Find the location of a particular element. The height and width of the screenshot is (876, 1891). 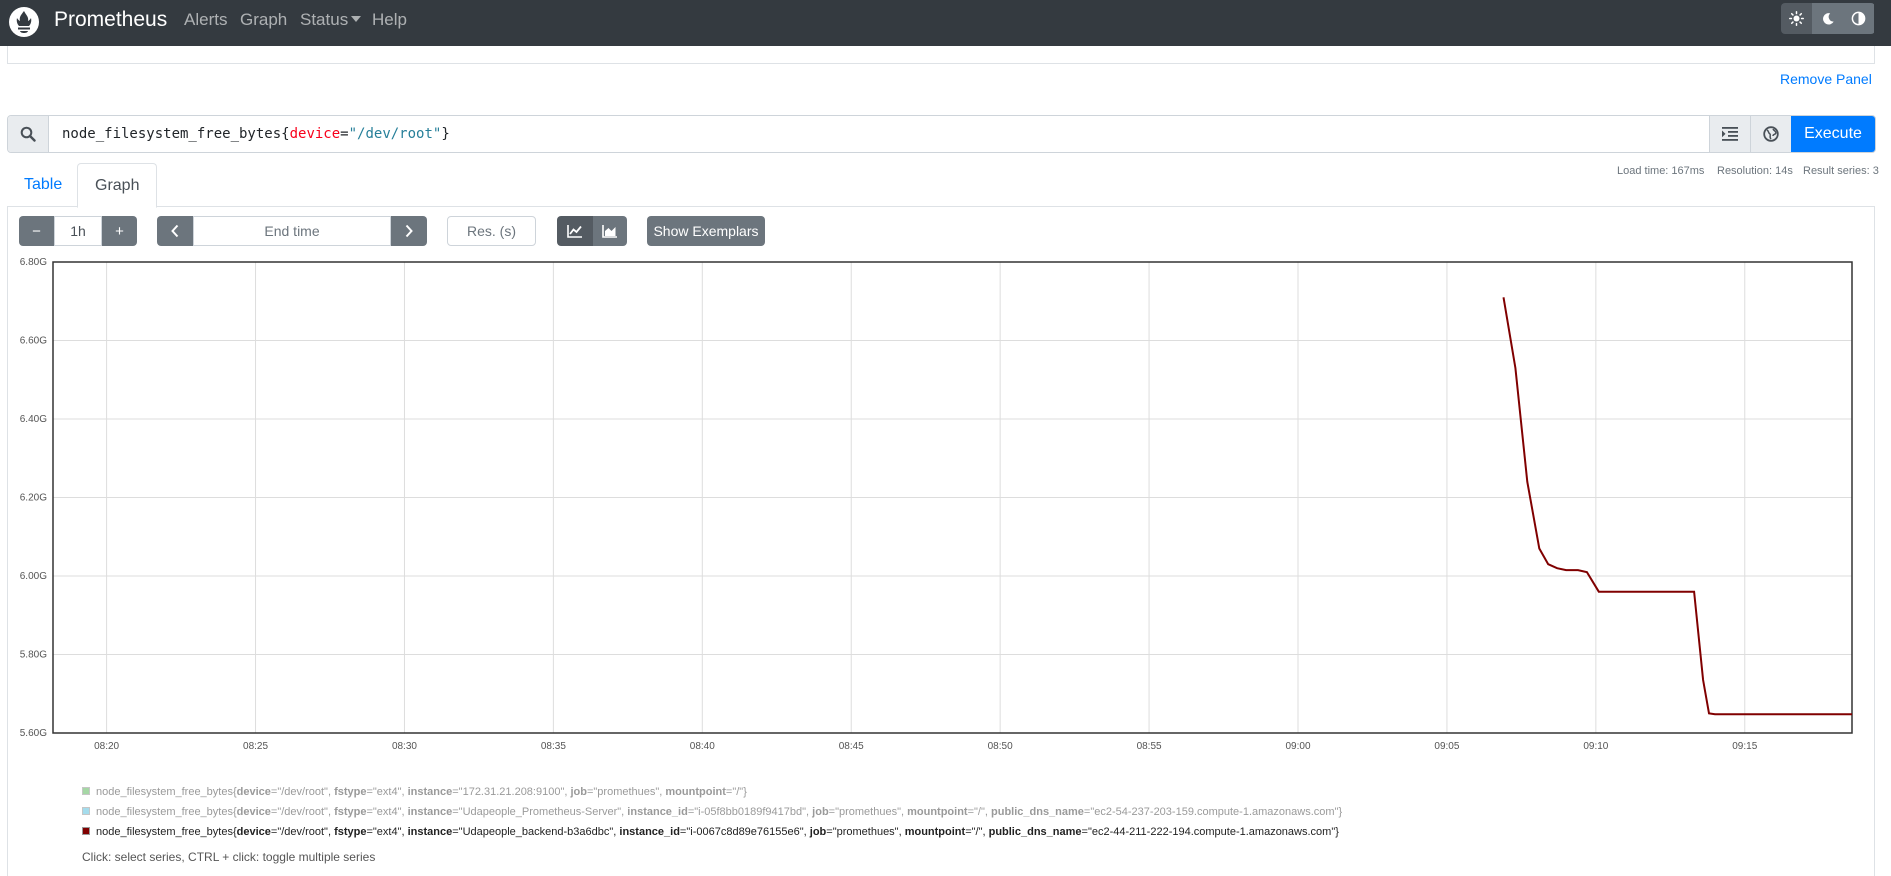

x-tick-label: 09:00 is located at coordinates (1297, 746).